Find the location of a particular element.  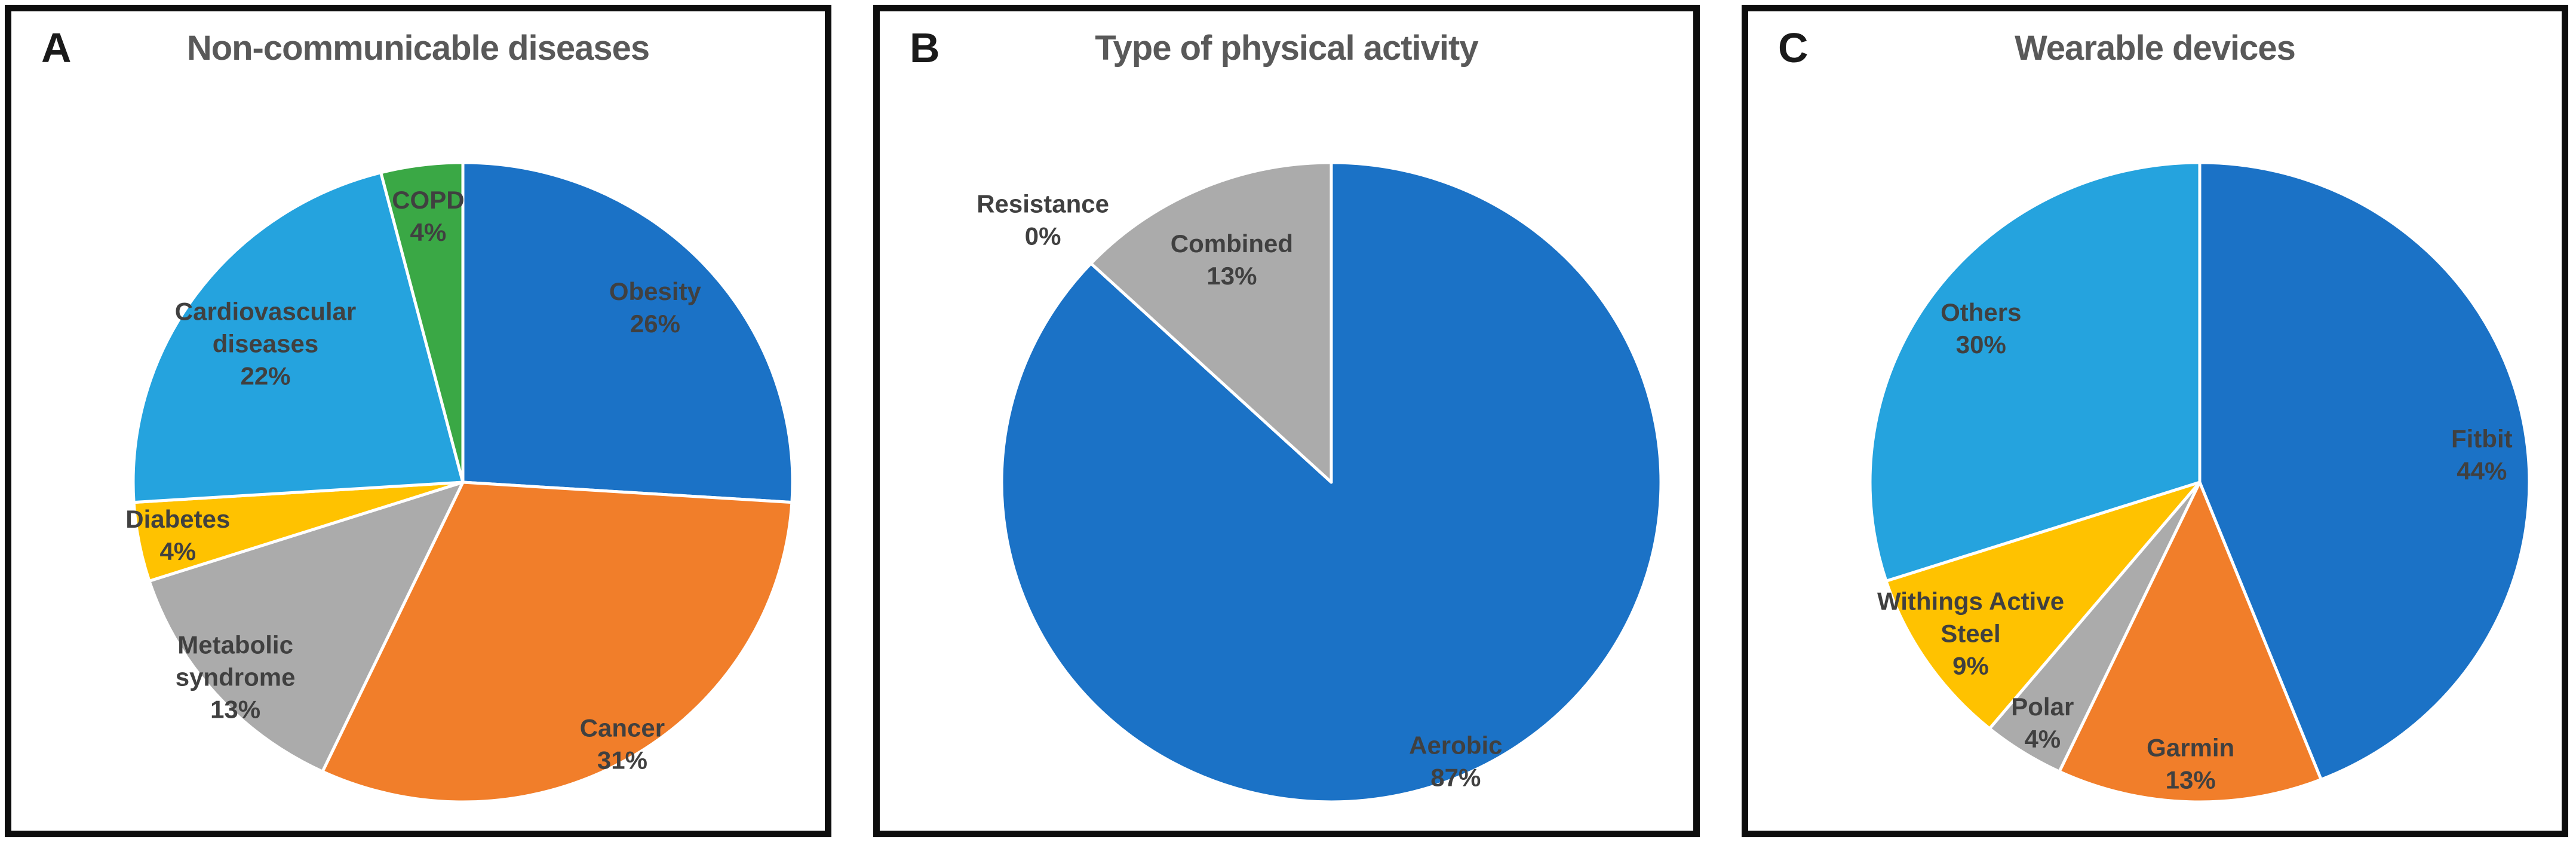

pie-slice-metabolic-syndrome is located at coordinates (306, 626).